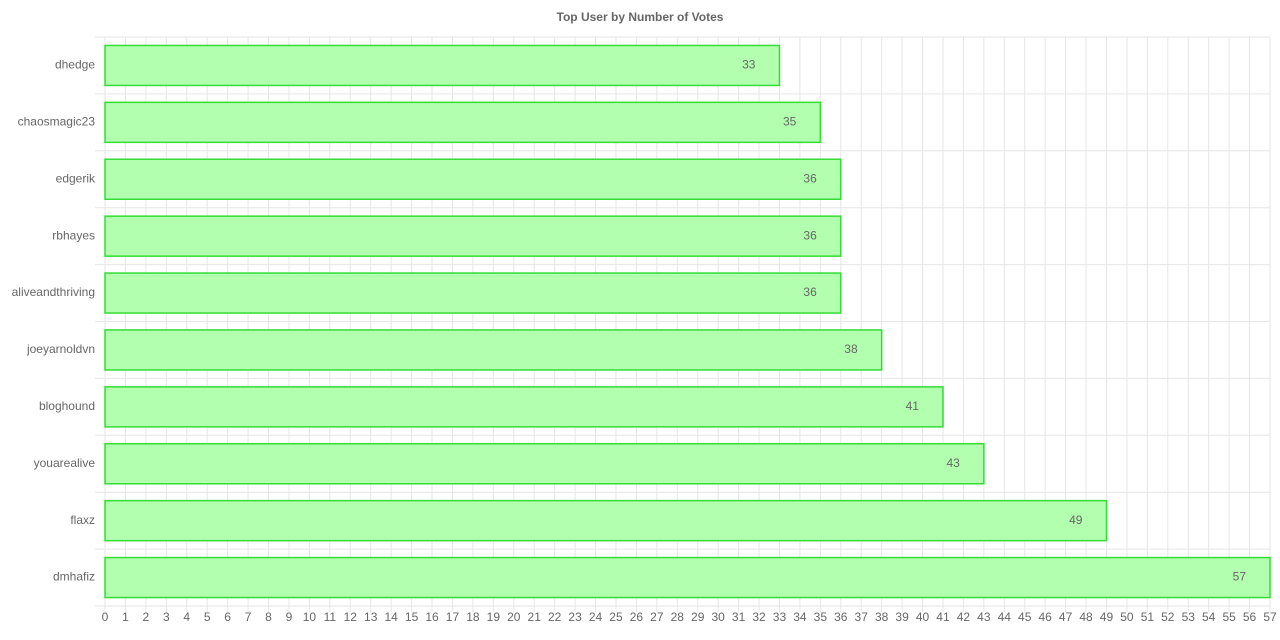 Image resolution: width=1280 pixels, height=640 pixels. Describe the element at coordinates (248, 617) in the screenshot. I see `x-tick-label: 7` at that location.